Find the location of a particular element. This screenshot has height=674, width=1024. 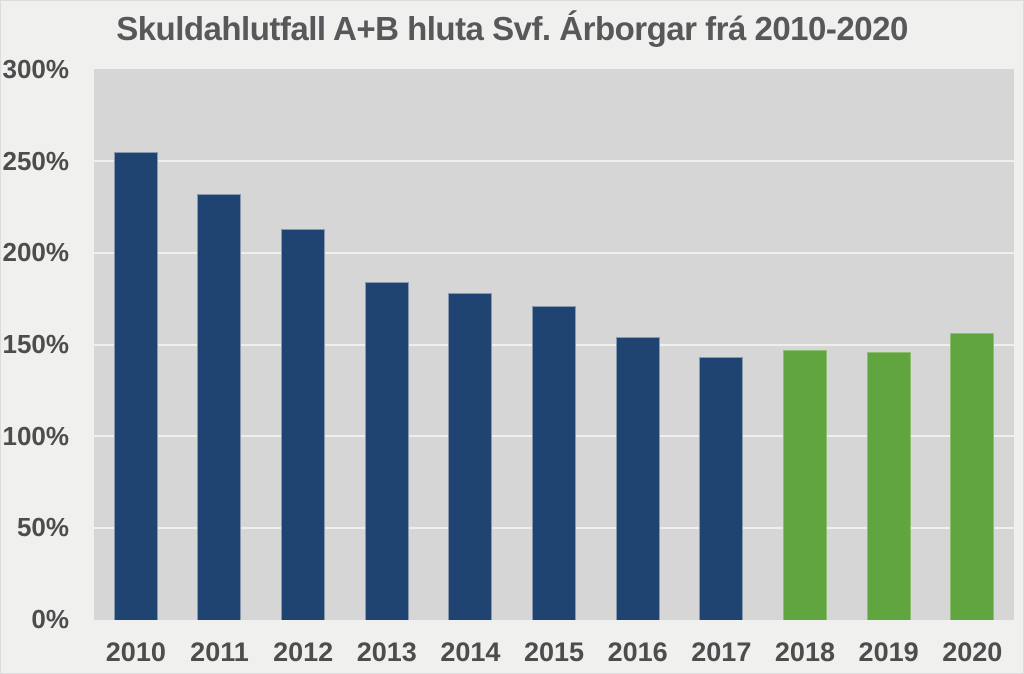

y-tick-0pct: 0% is located at coordinates (50, 619).